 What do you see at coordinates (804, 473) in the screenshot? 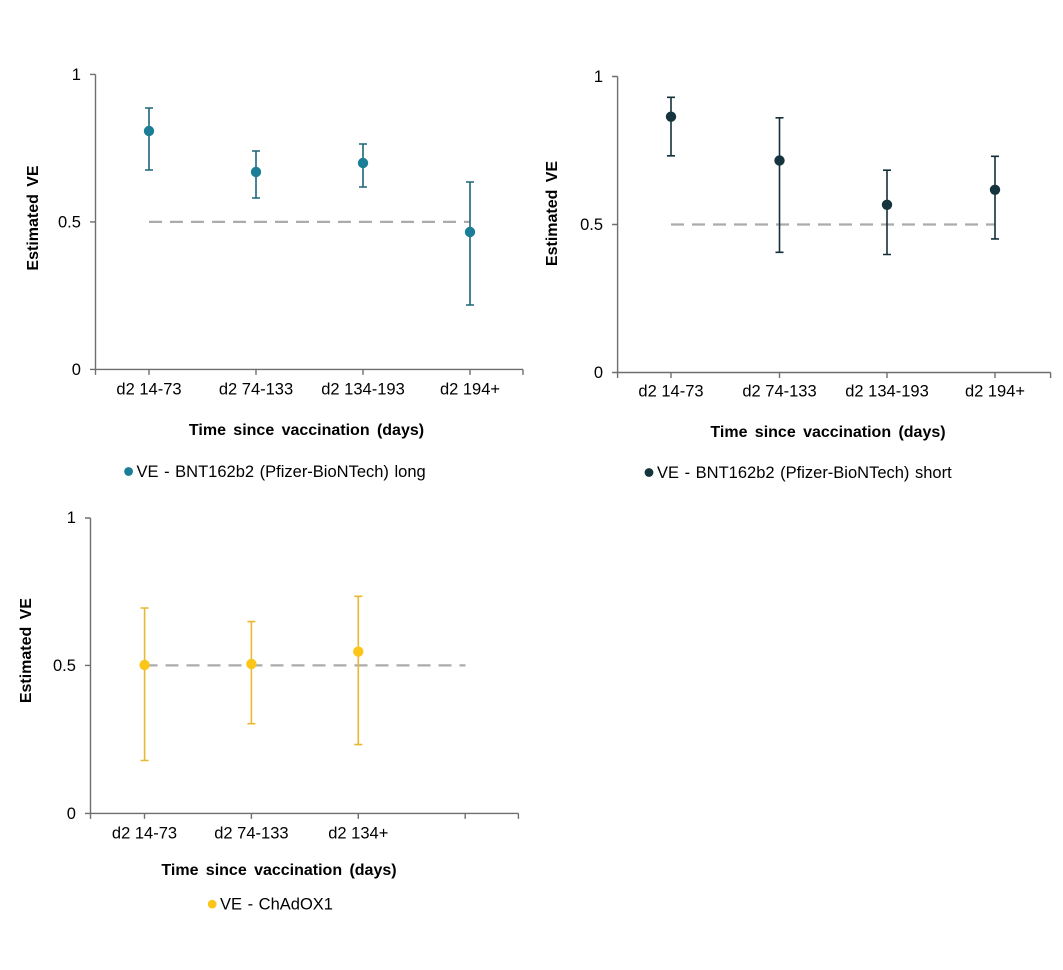
I see `svg-text:VE - BNT162b2 (Pfizer-BioNTech: VE - BNT162b2 (Pfizer-BioNTech) short` at bounding box center [804, 473].